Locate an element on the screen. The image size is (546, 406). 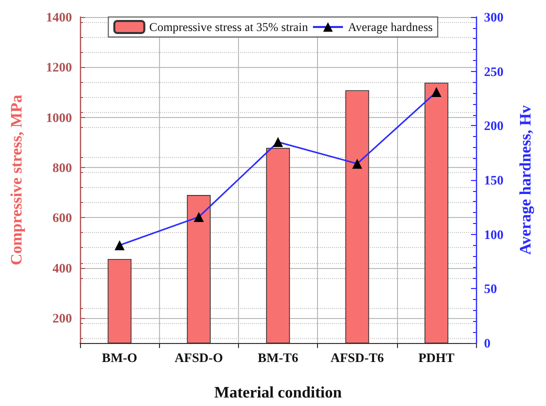
y-tick-label: 1400 is located at coordinates (59, 17).